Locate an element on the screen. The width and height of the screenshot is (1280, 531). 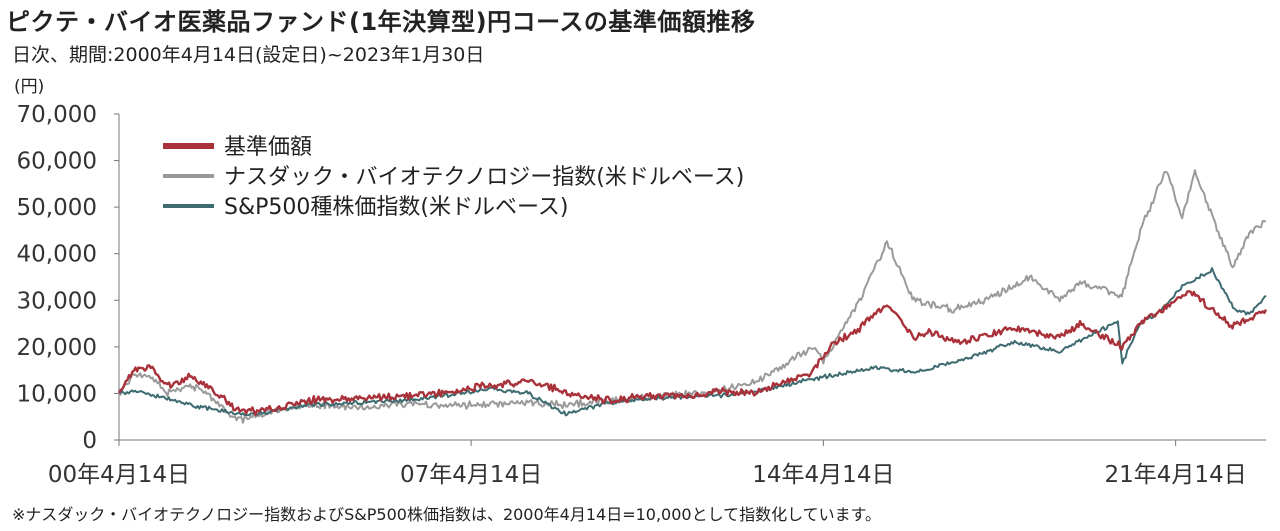
y-tick-label: 70,000 is located at coordinates (57, 115).